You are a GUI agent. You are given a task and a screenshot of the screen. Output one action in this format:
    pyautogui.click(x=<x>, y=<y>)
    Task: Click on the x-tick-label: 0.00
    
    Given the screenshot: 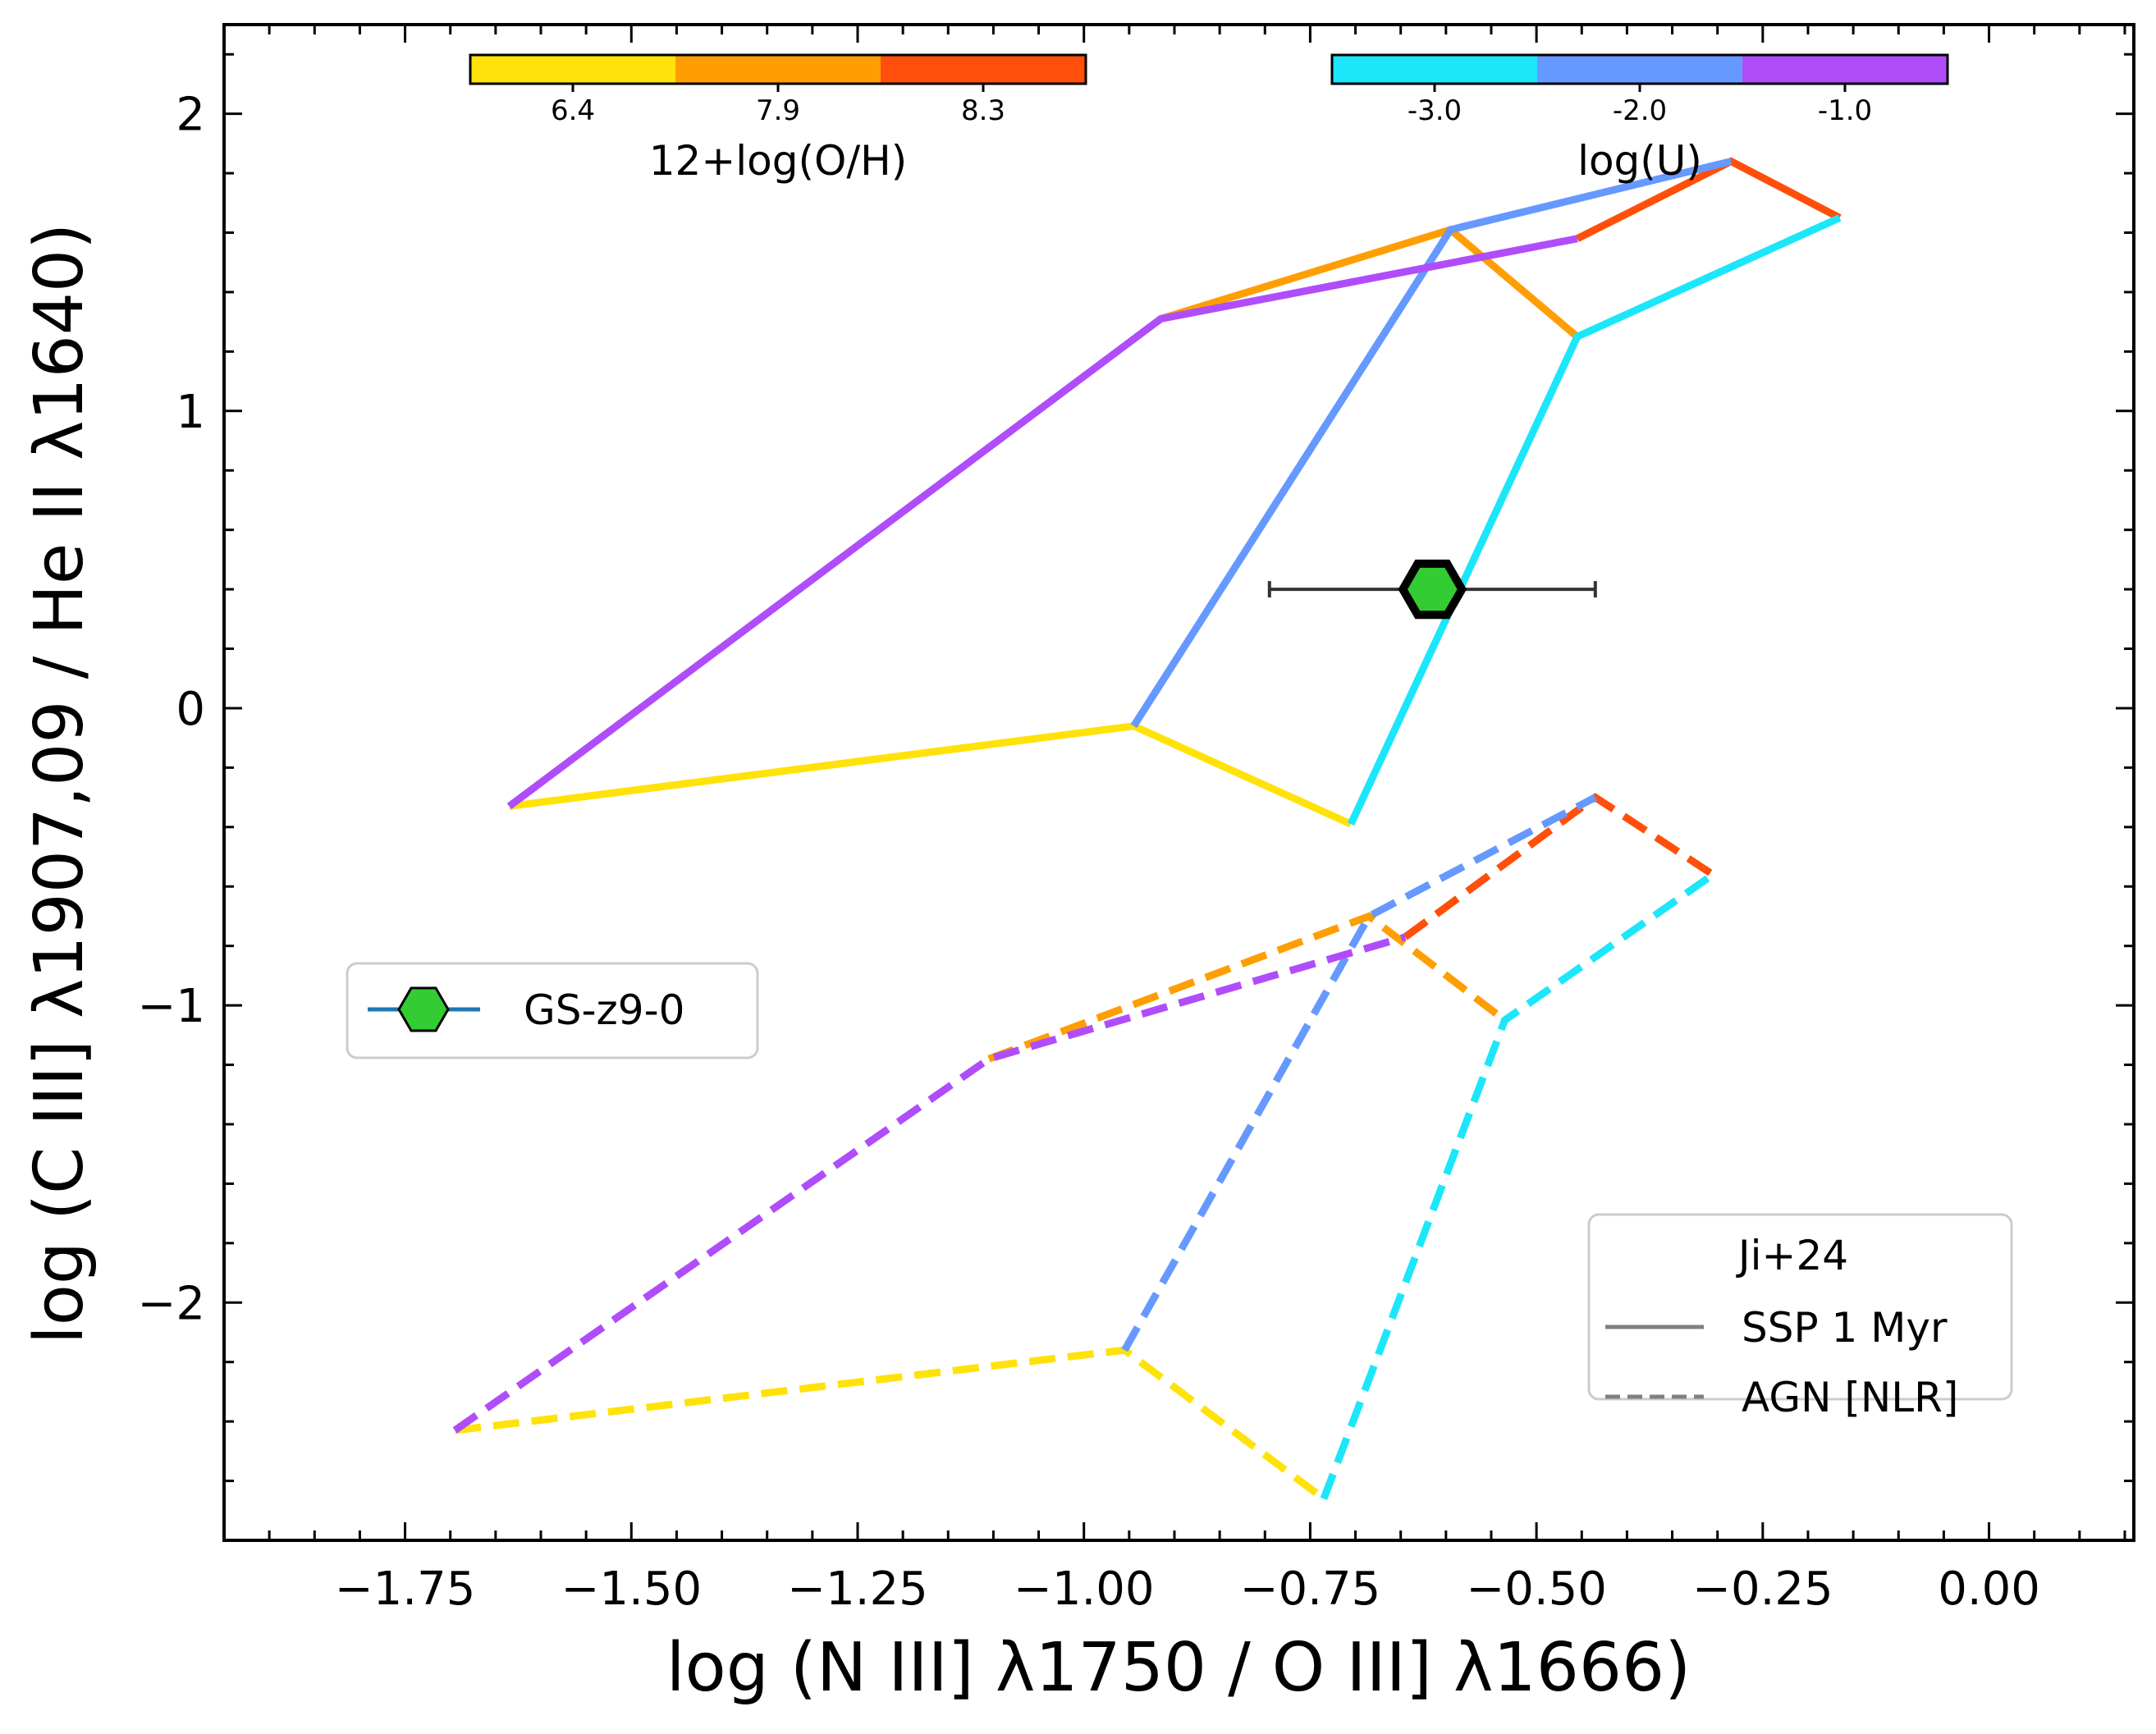 What is the action you would take?
    pyautogui.click(x=1989, y=1589)
    